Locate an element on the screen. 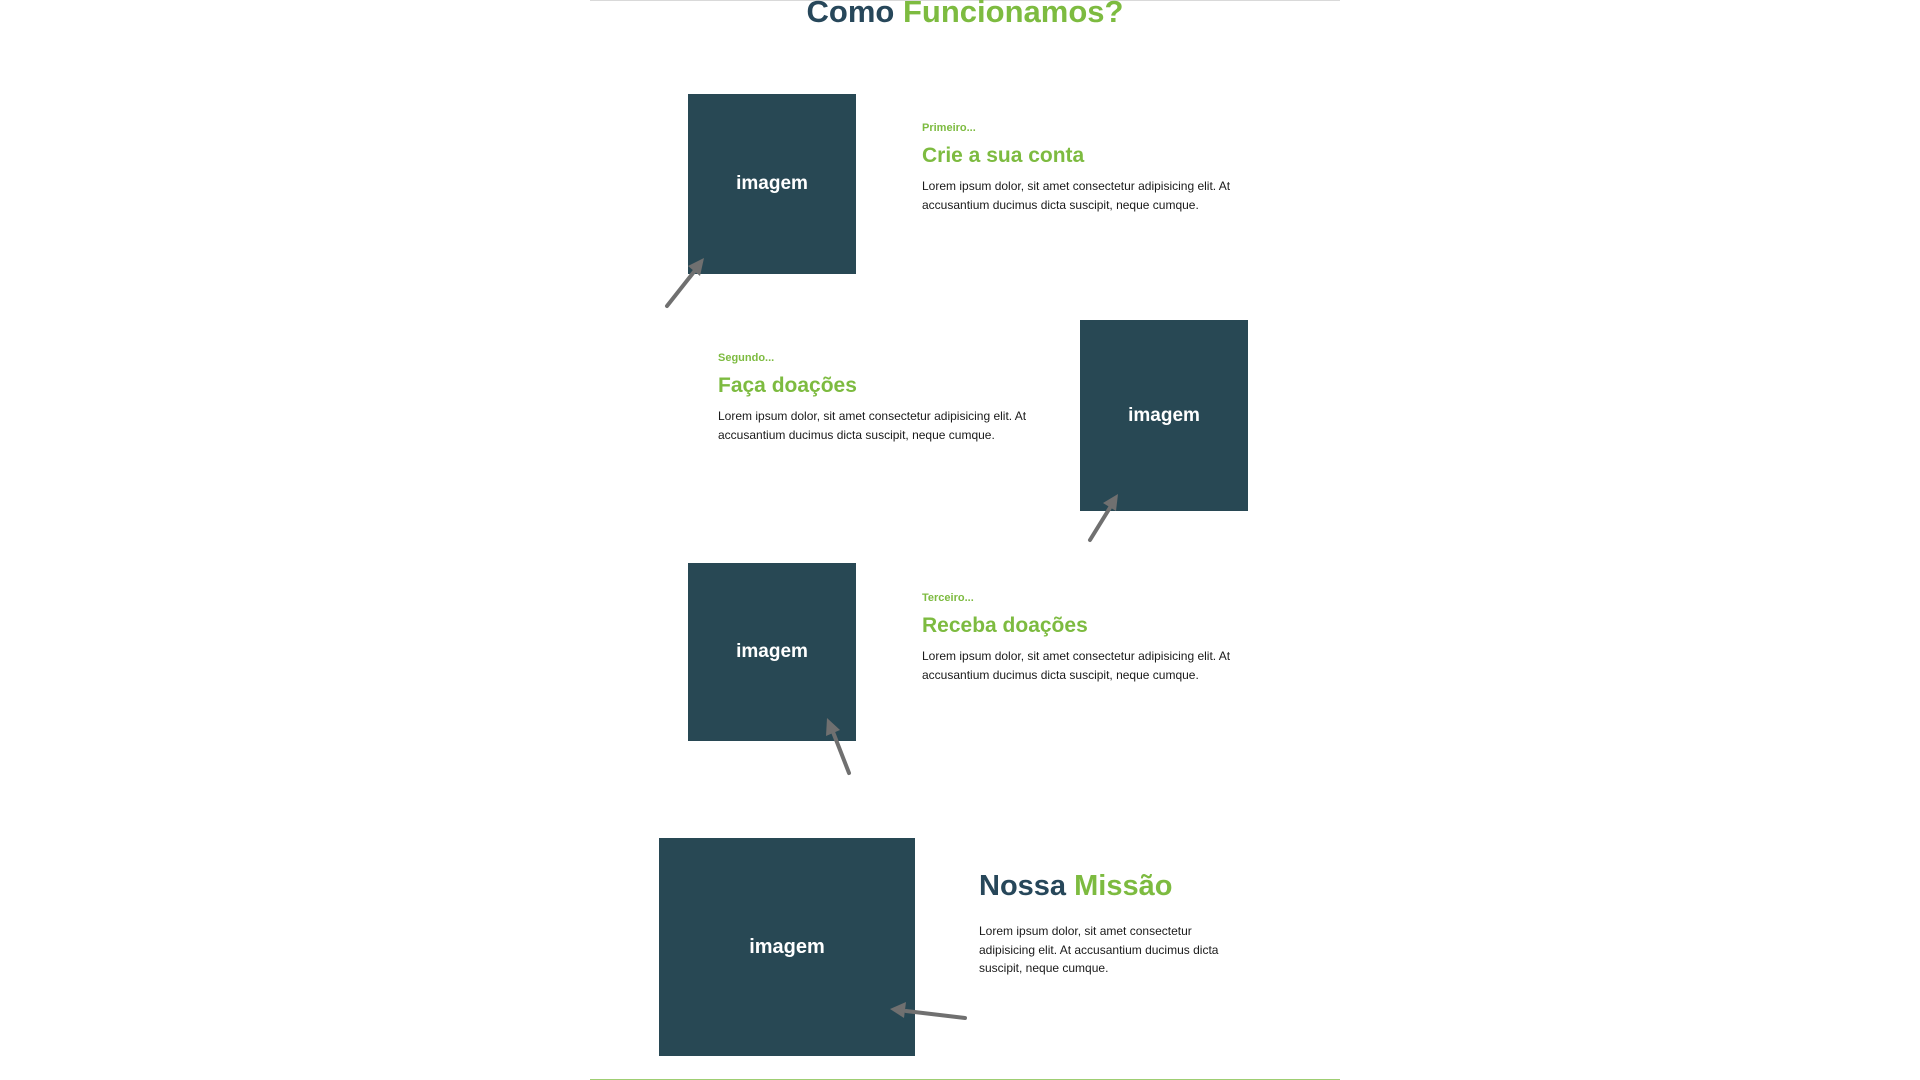 This screenshot has height=1080, width=1920. mission-title-part2: Missão is located at coordinates (1123, 886).